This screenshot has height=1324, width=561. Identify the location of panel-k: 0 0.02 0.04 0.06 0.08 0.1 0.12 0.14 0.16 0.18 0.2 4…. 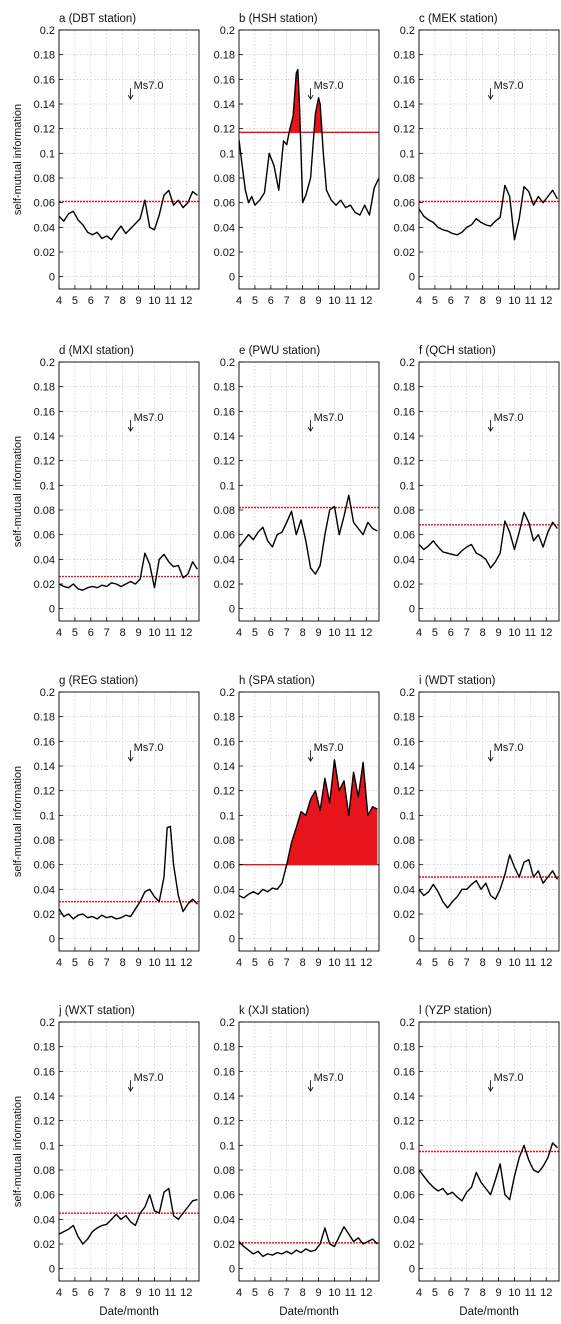
(297, 1161).